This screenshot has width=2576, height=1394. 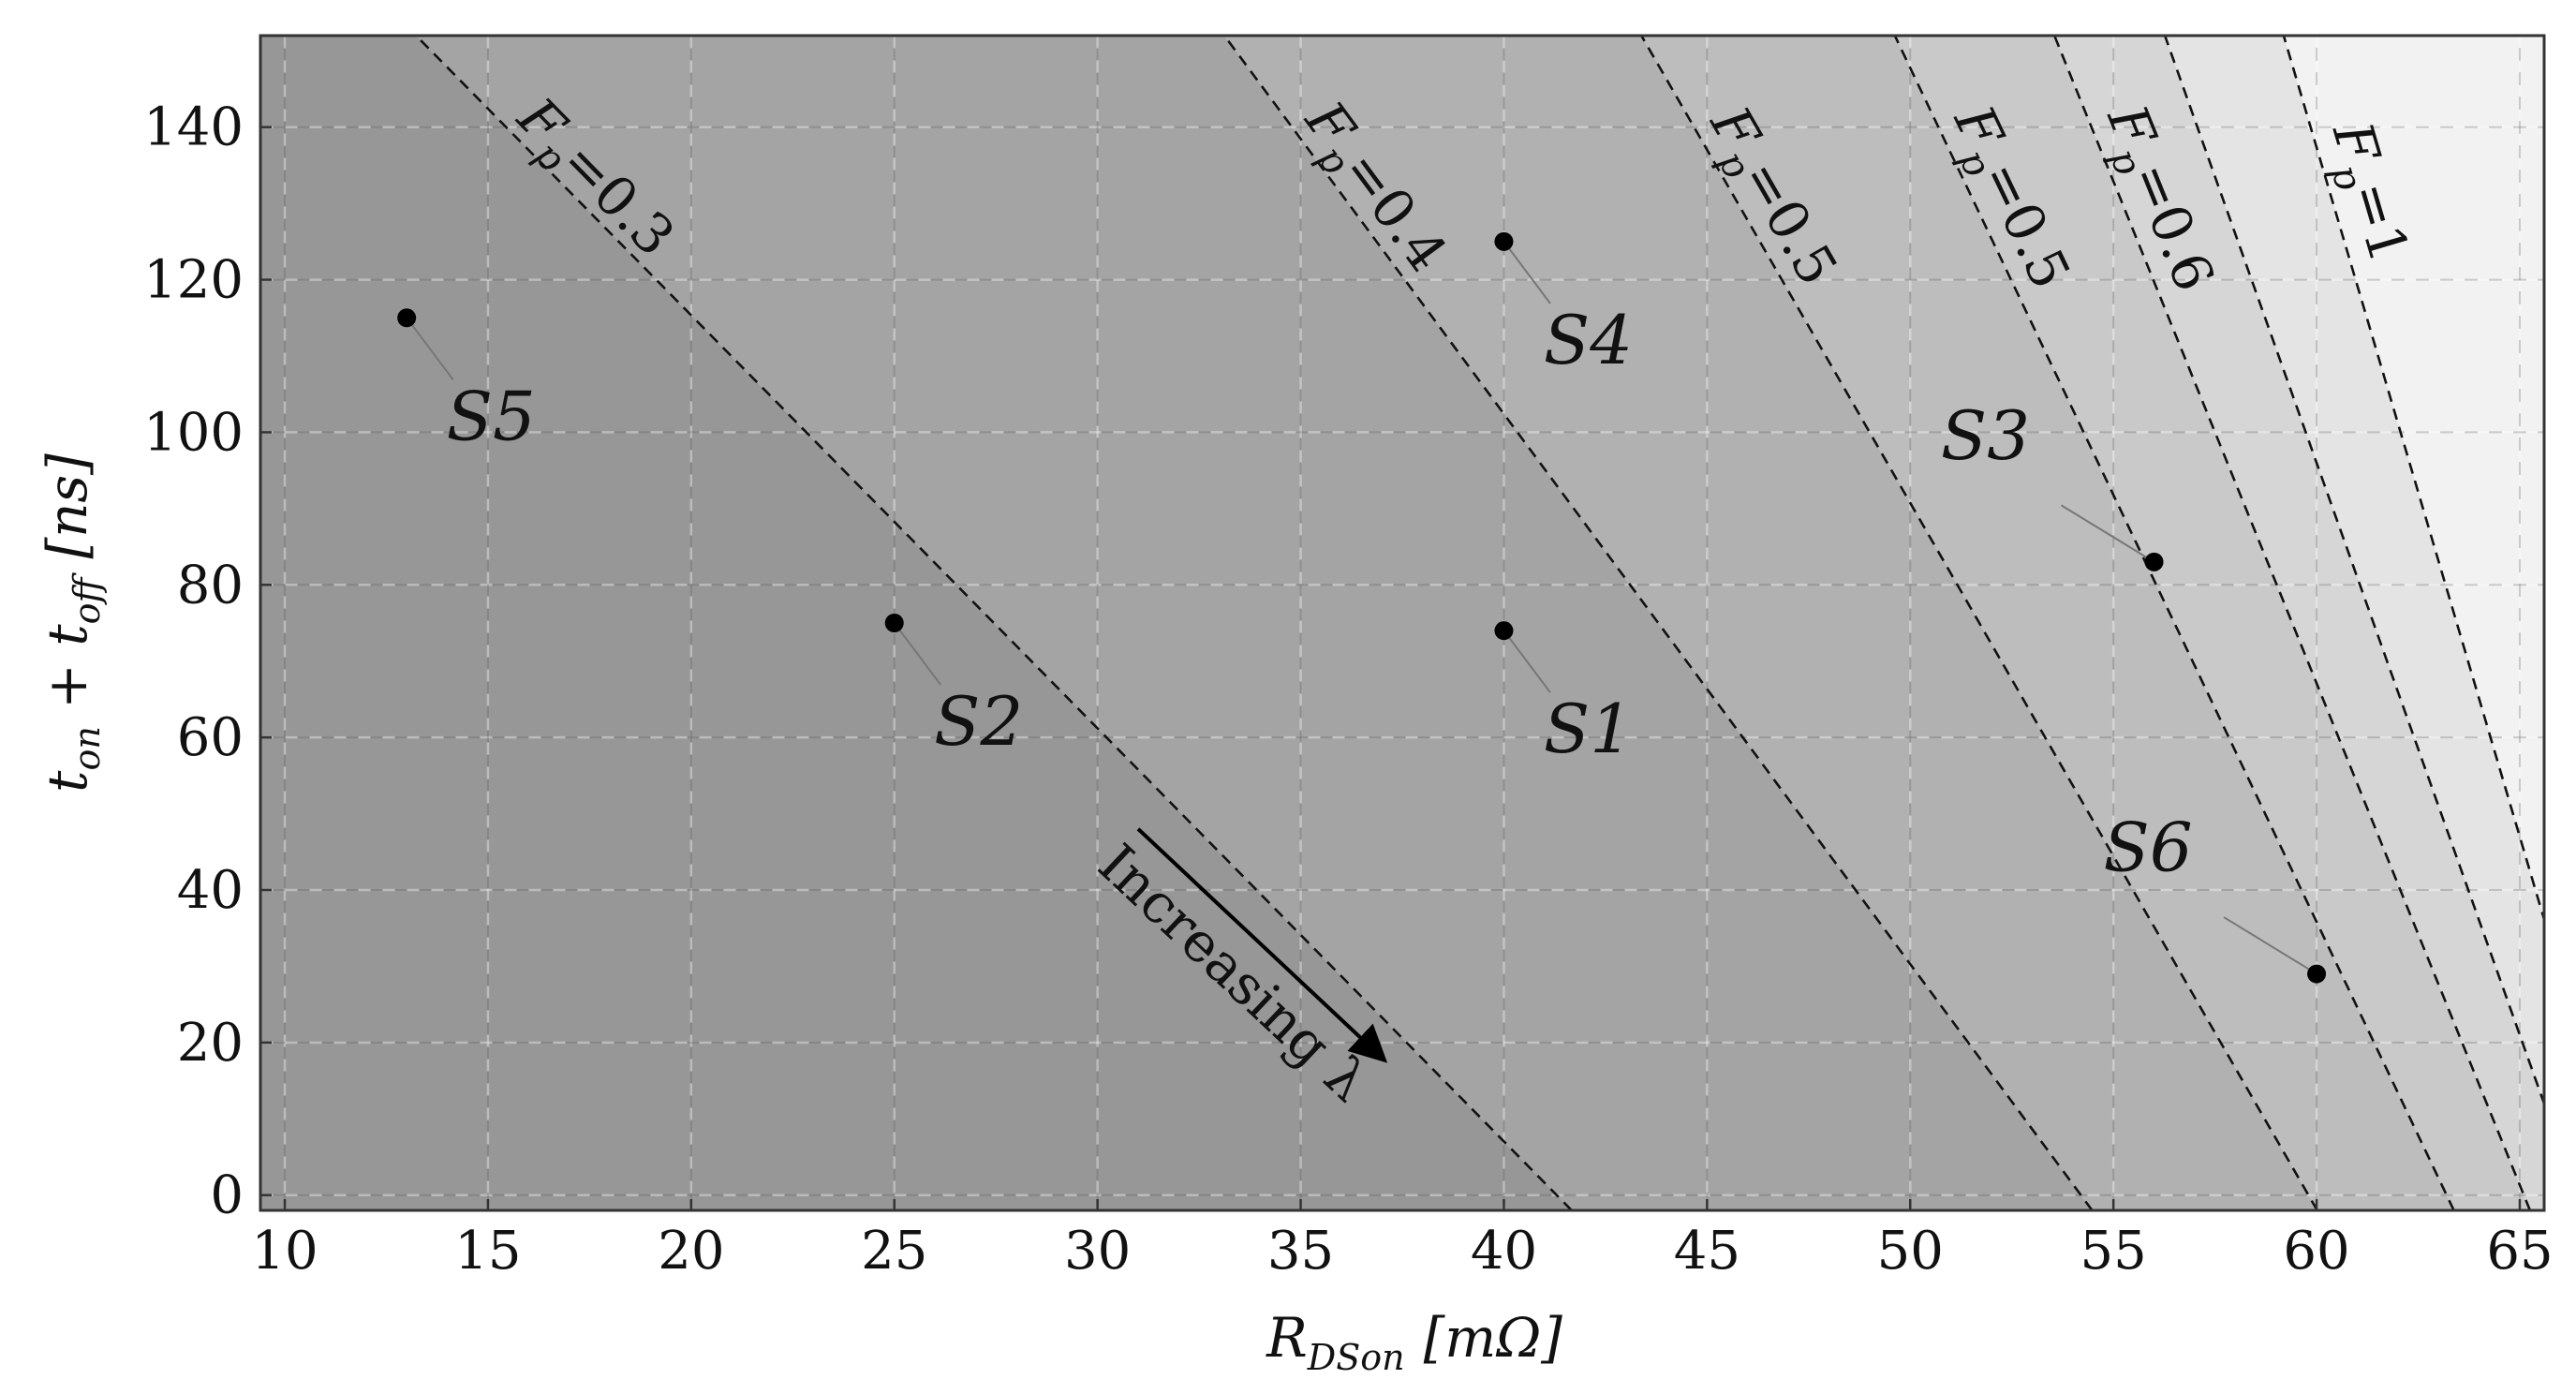 What do you see at coordinates (67, 635) in the screenshot?
I see `y-axis-title-t-off: t` at bounding box center [67, 635].